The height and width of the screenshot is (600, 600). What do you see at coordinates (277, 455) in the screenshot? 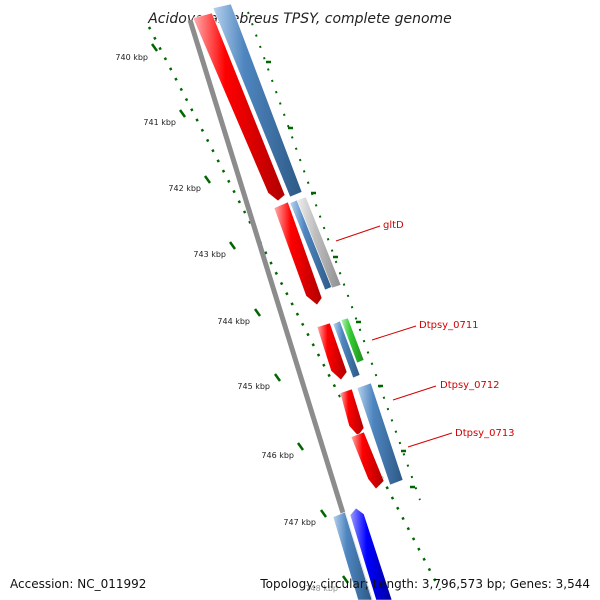
I see `tick-label: 746 kbp` at bounding box center [277, 455].